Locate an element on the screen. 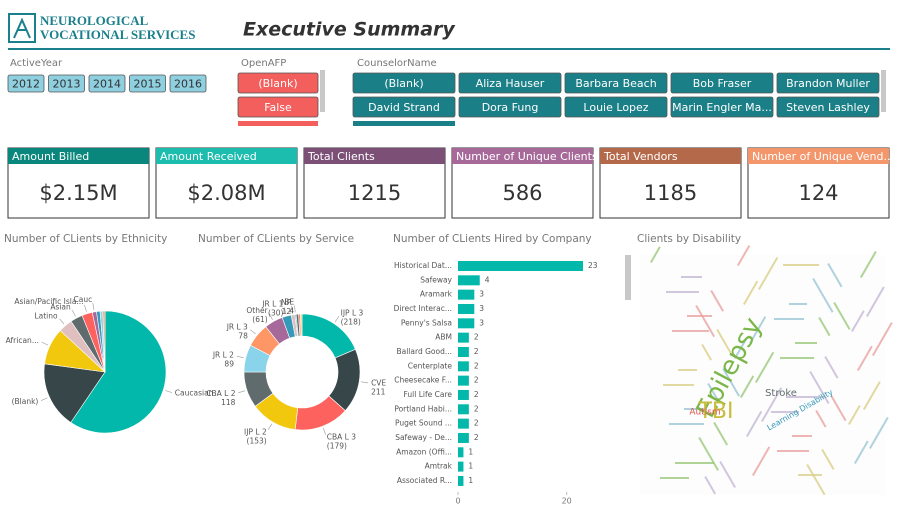 Image resolution: width=900 pixels, height=515 pixels. slicer-button-label: 2014 is located at coordinates (107, 84).